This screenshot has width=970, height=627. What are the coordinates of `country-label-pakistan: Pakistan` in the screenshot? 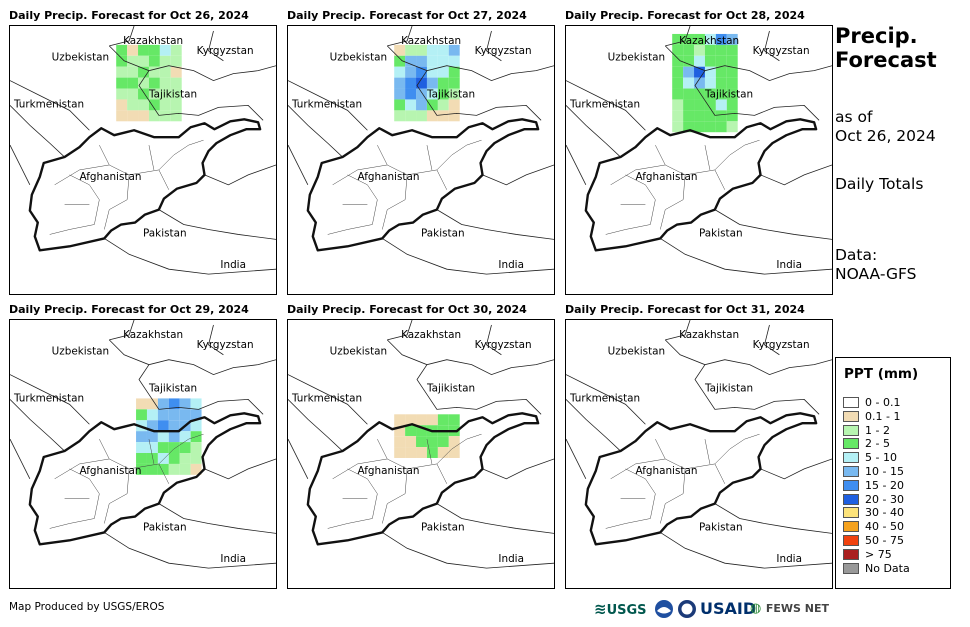 It's located at (721, 233).